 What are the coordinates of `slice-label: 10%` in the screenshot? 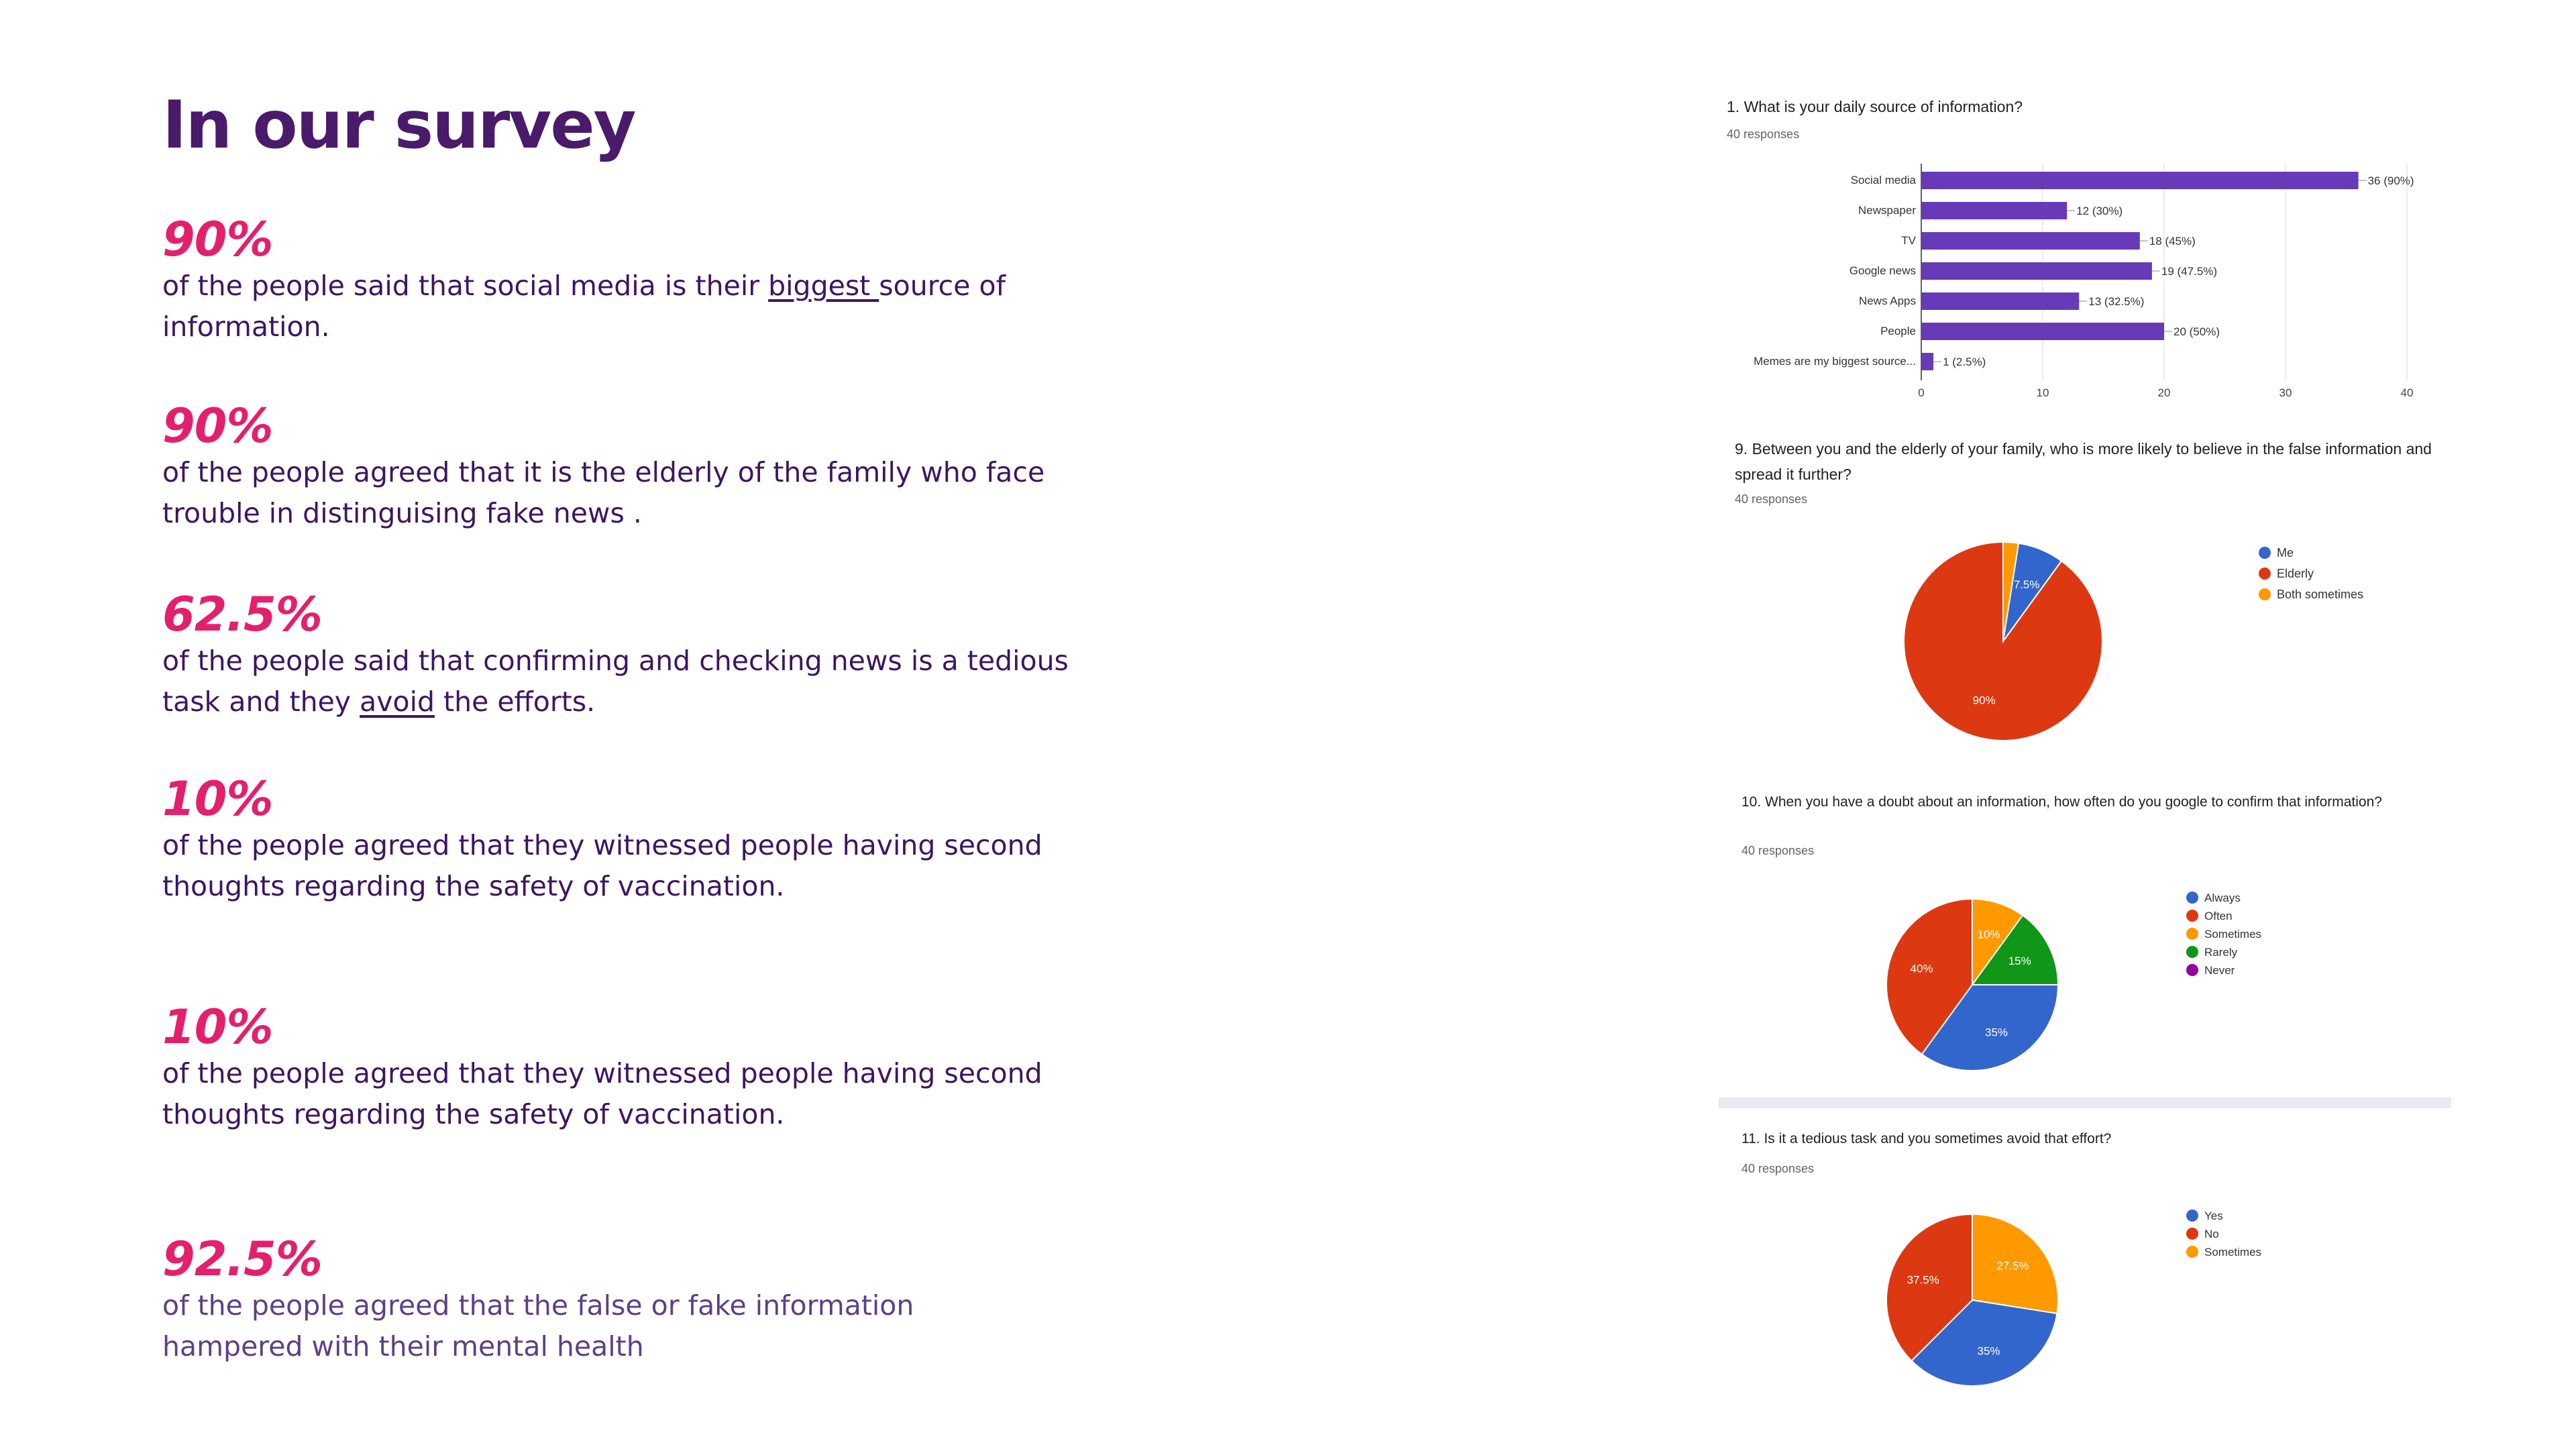 It's located at (1989, 934).